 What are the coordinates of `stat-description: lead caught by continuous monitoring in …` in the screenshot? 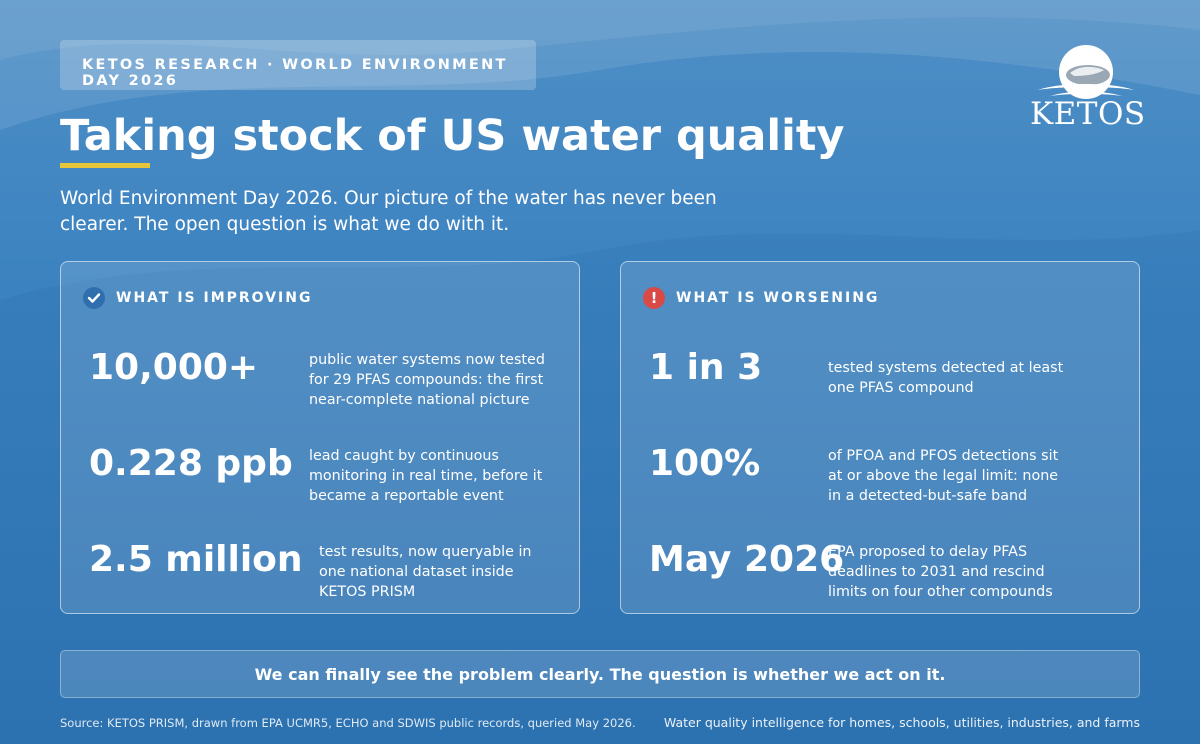 It's located at (426, 476).